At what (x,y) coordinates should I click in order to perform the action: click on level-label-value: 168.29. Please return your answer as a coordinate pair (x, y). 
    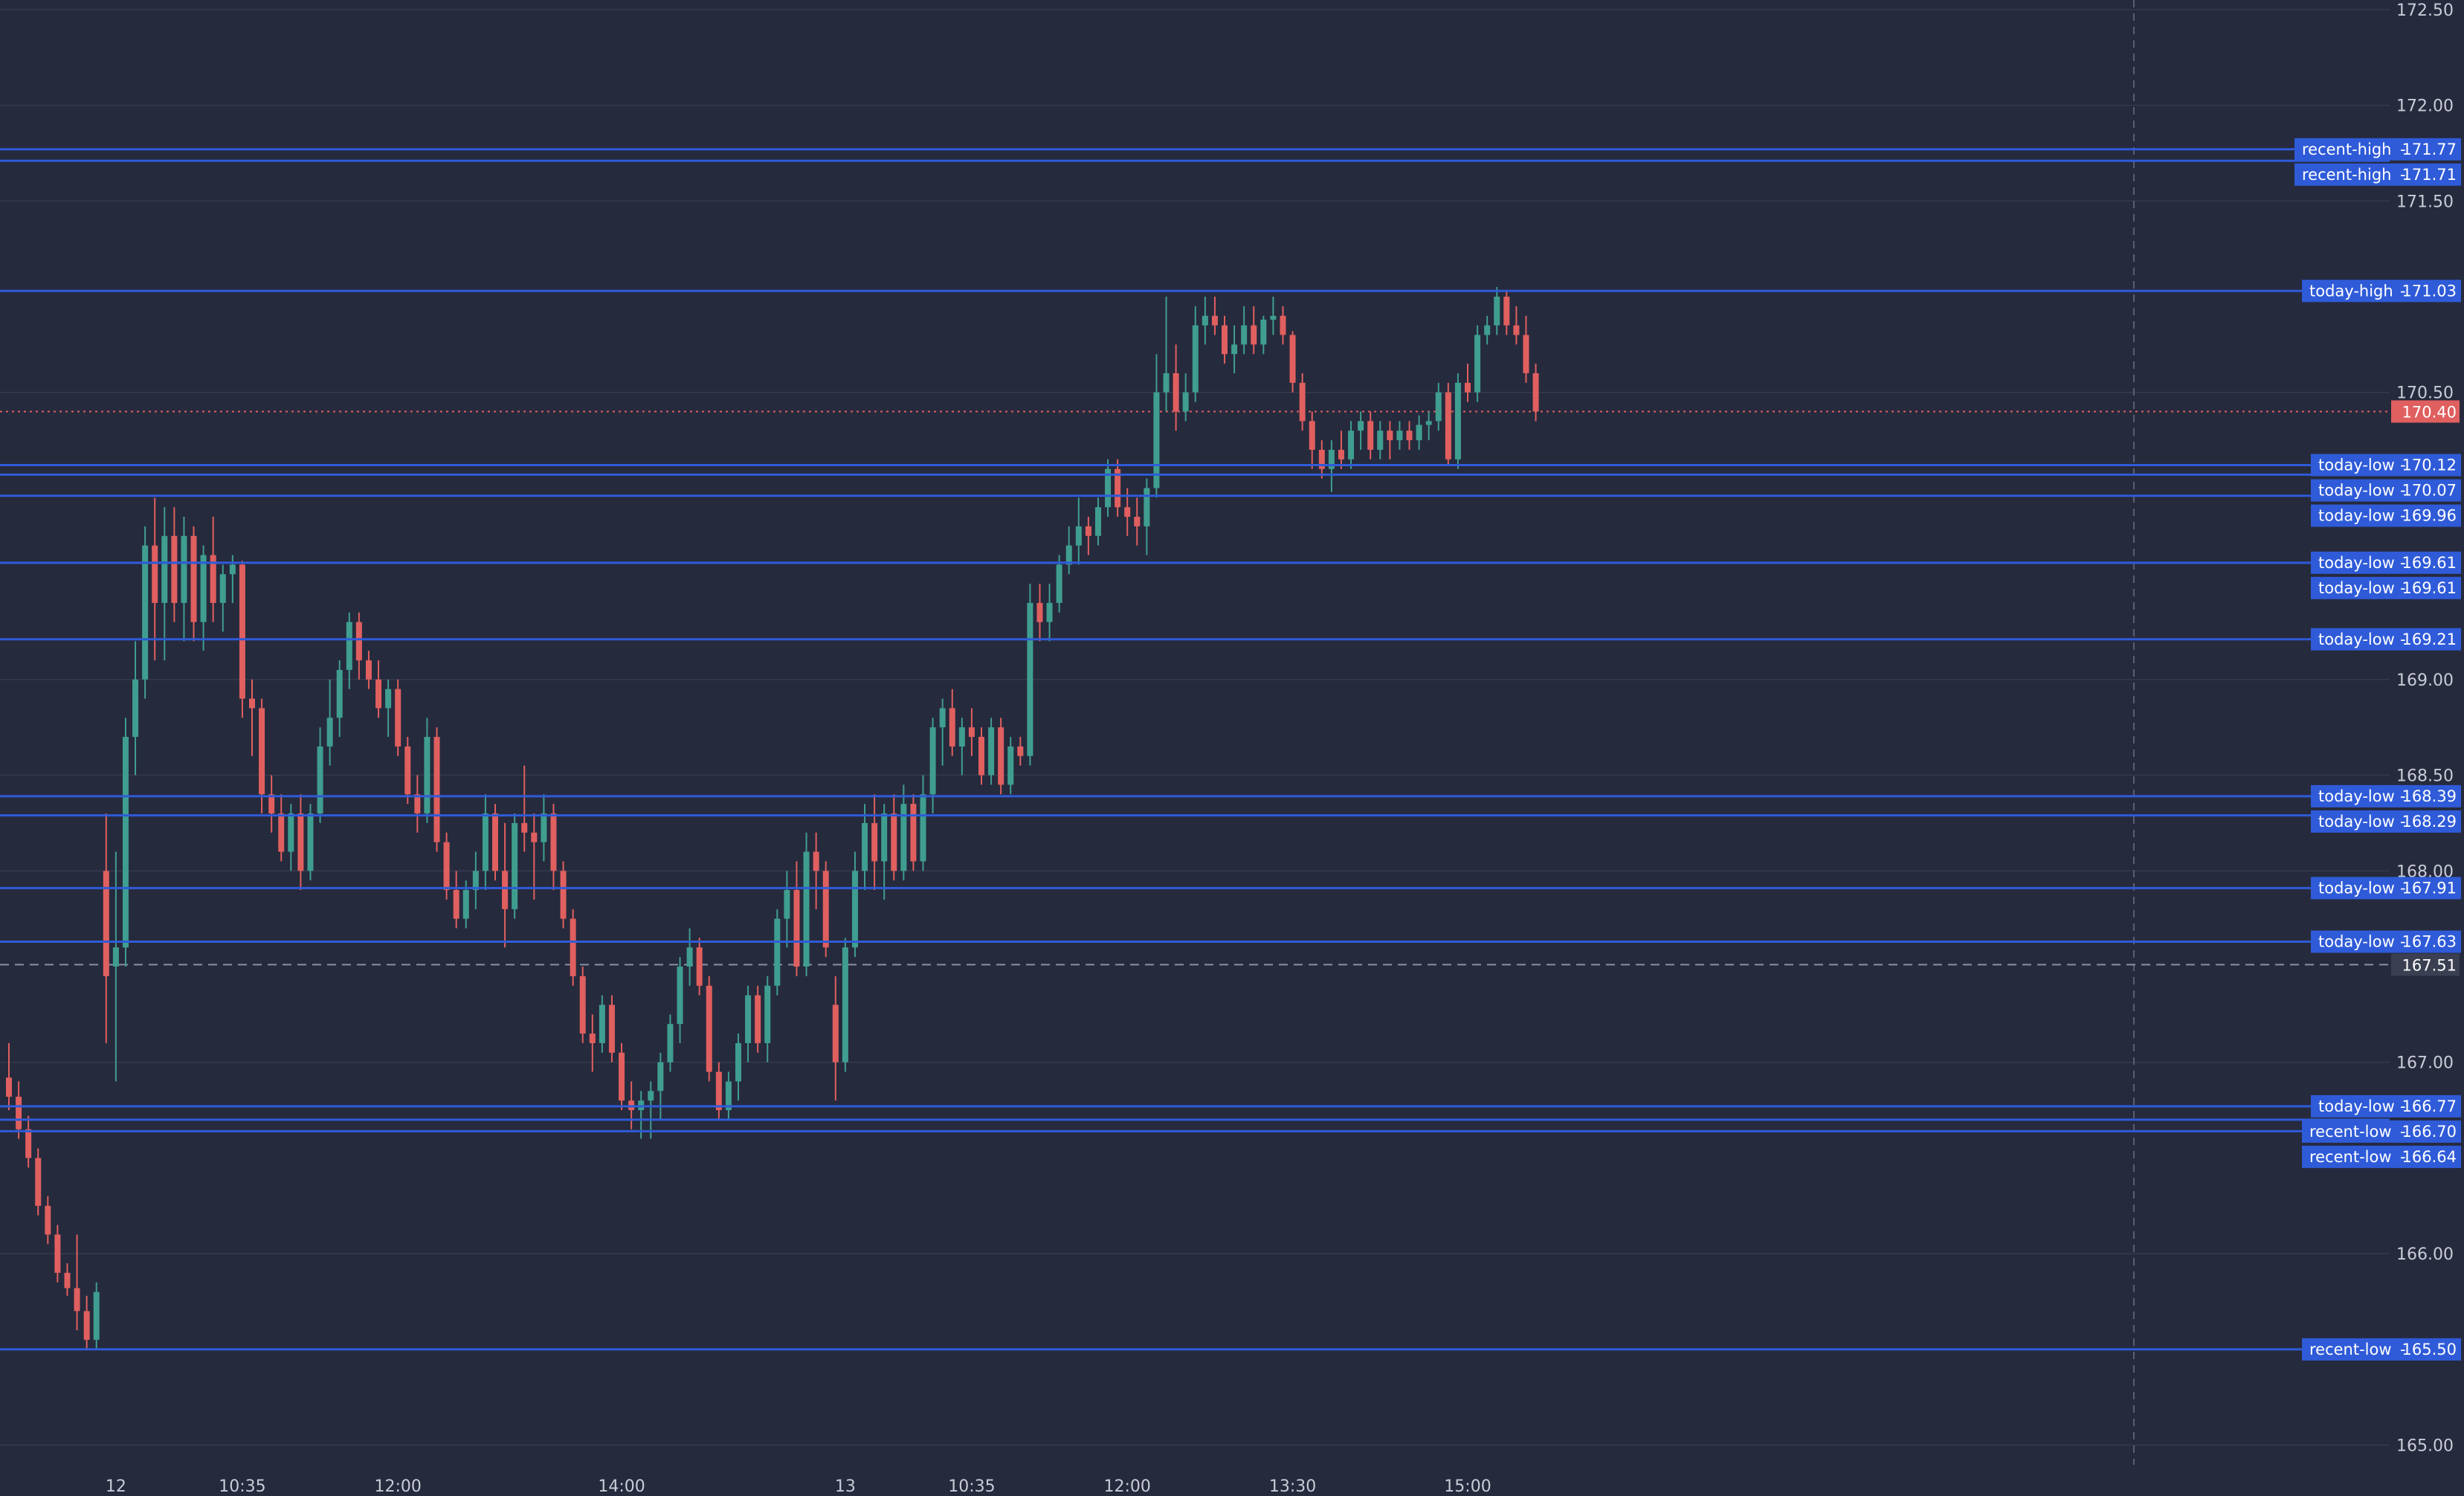
    Looking at the image, I should click on (2429, 822).